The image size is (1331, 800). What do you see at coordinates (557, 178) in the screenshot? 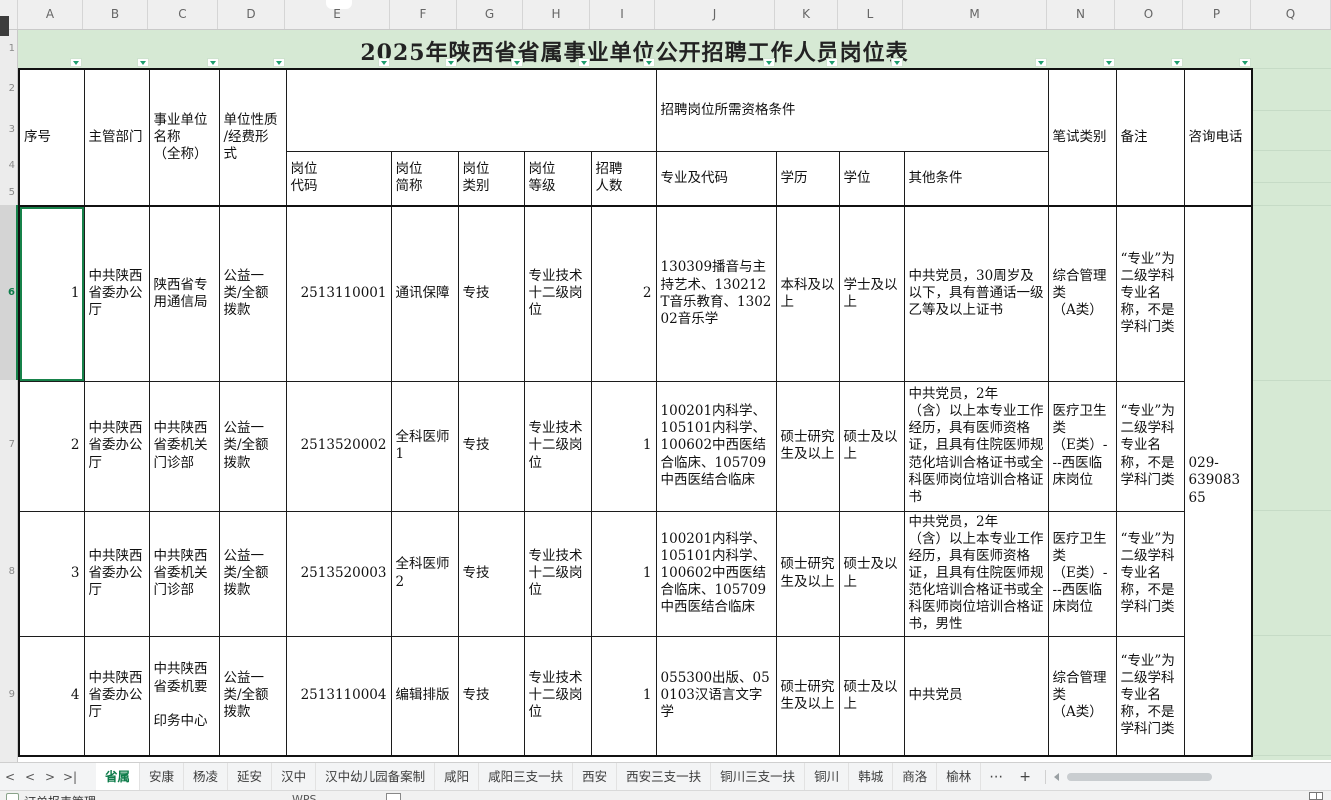
I see `header-post-grade: 岗位 等级` at bounding box center [557, 178].